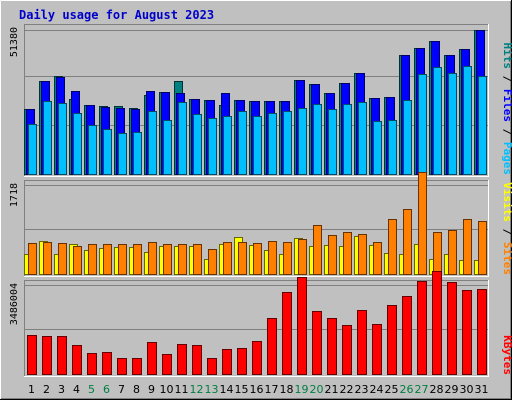 Image resolution: width=512 pixels, height=400 pixels. Describe the element at coordinates (506, 355) in the screenshot. I see `series-legend-bot: KBytes` at that location.